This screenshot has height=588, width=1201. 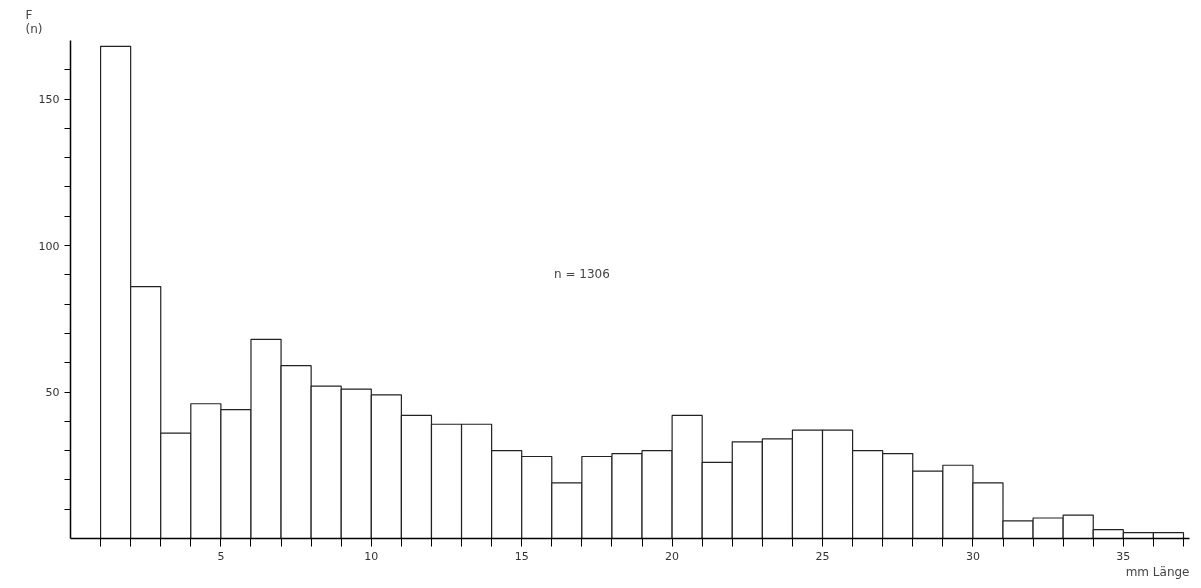 What do you see at coordinates (1123, 556) in the screenshot?
I see `x-tick-label: 35` at bounding box center [1123, 556].